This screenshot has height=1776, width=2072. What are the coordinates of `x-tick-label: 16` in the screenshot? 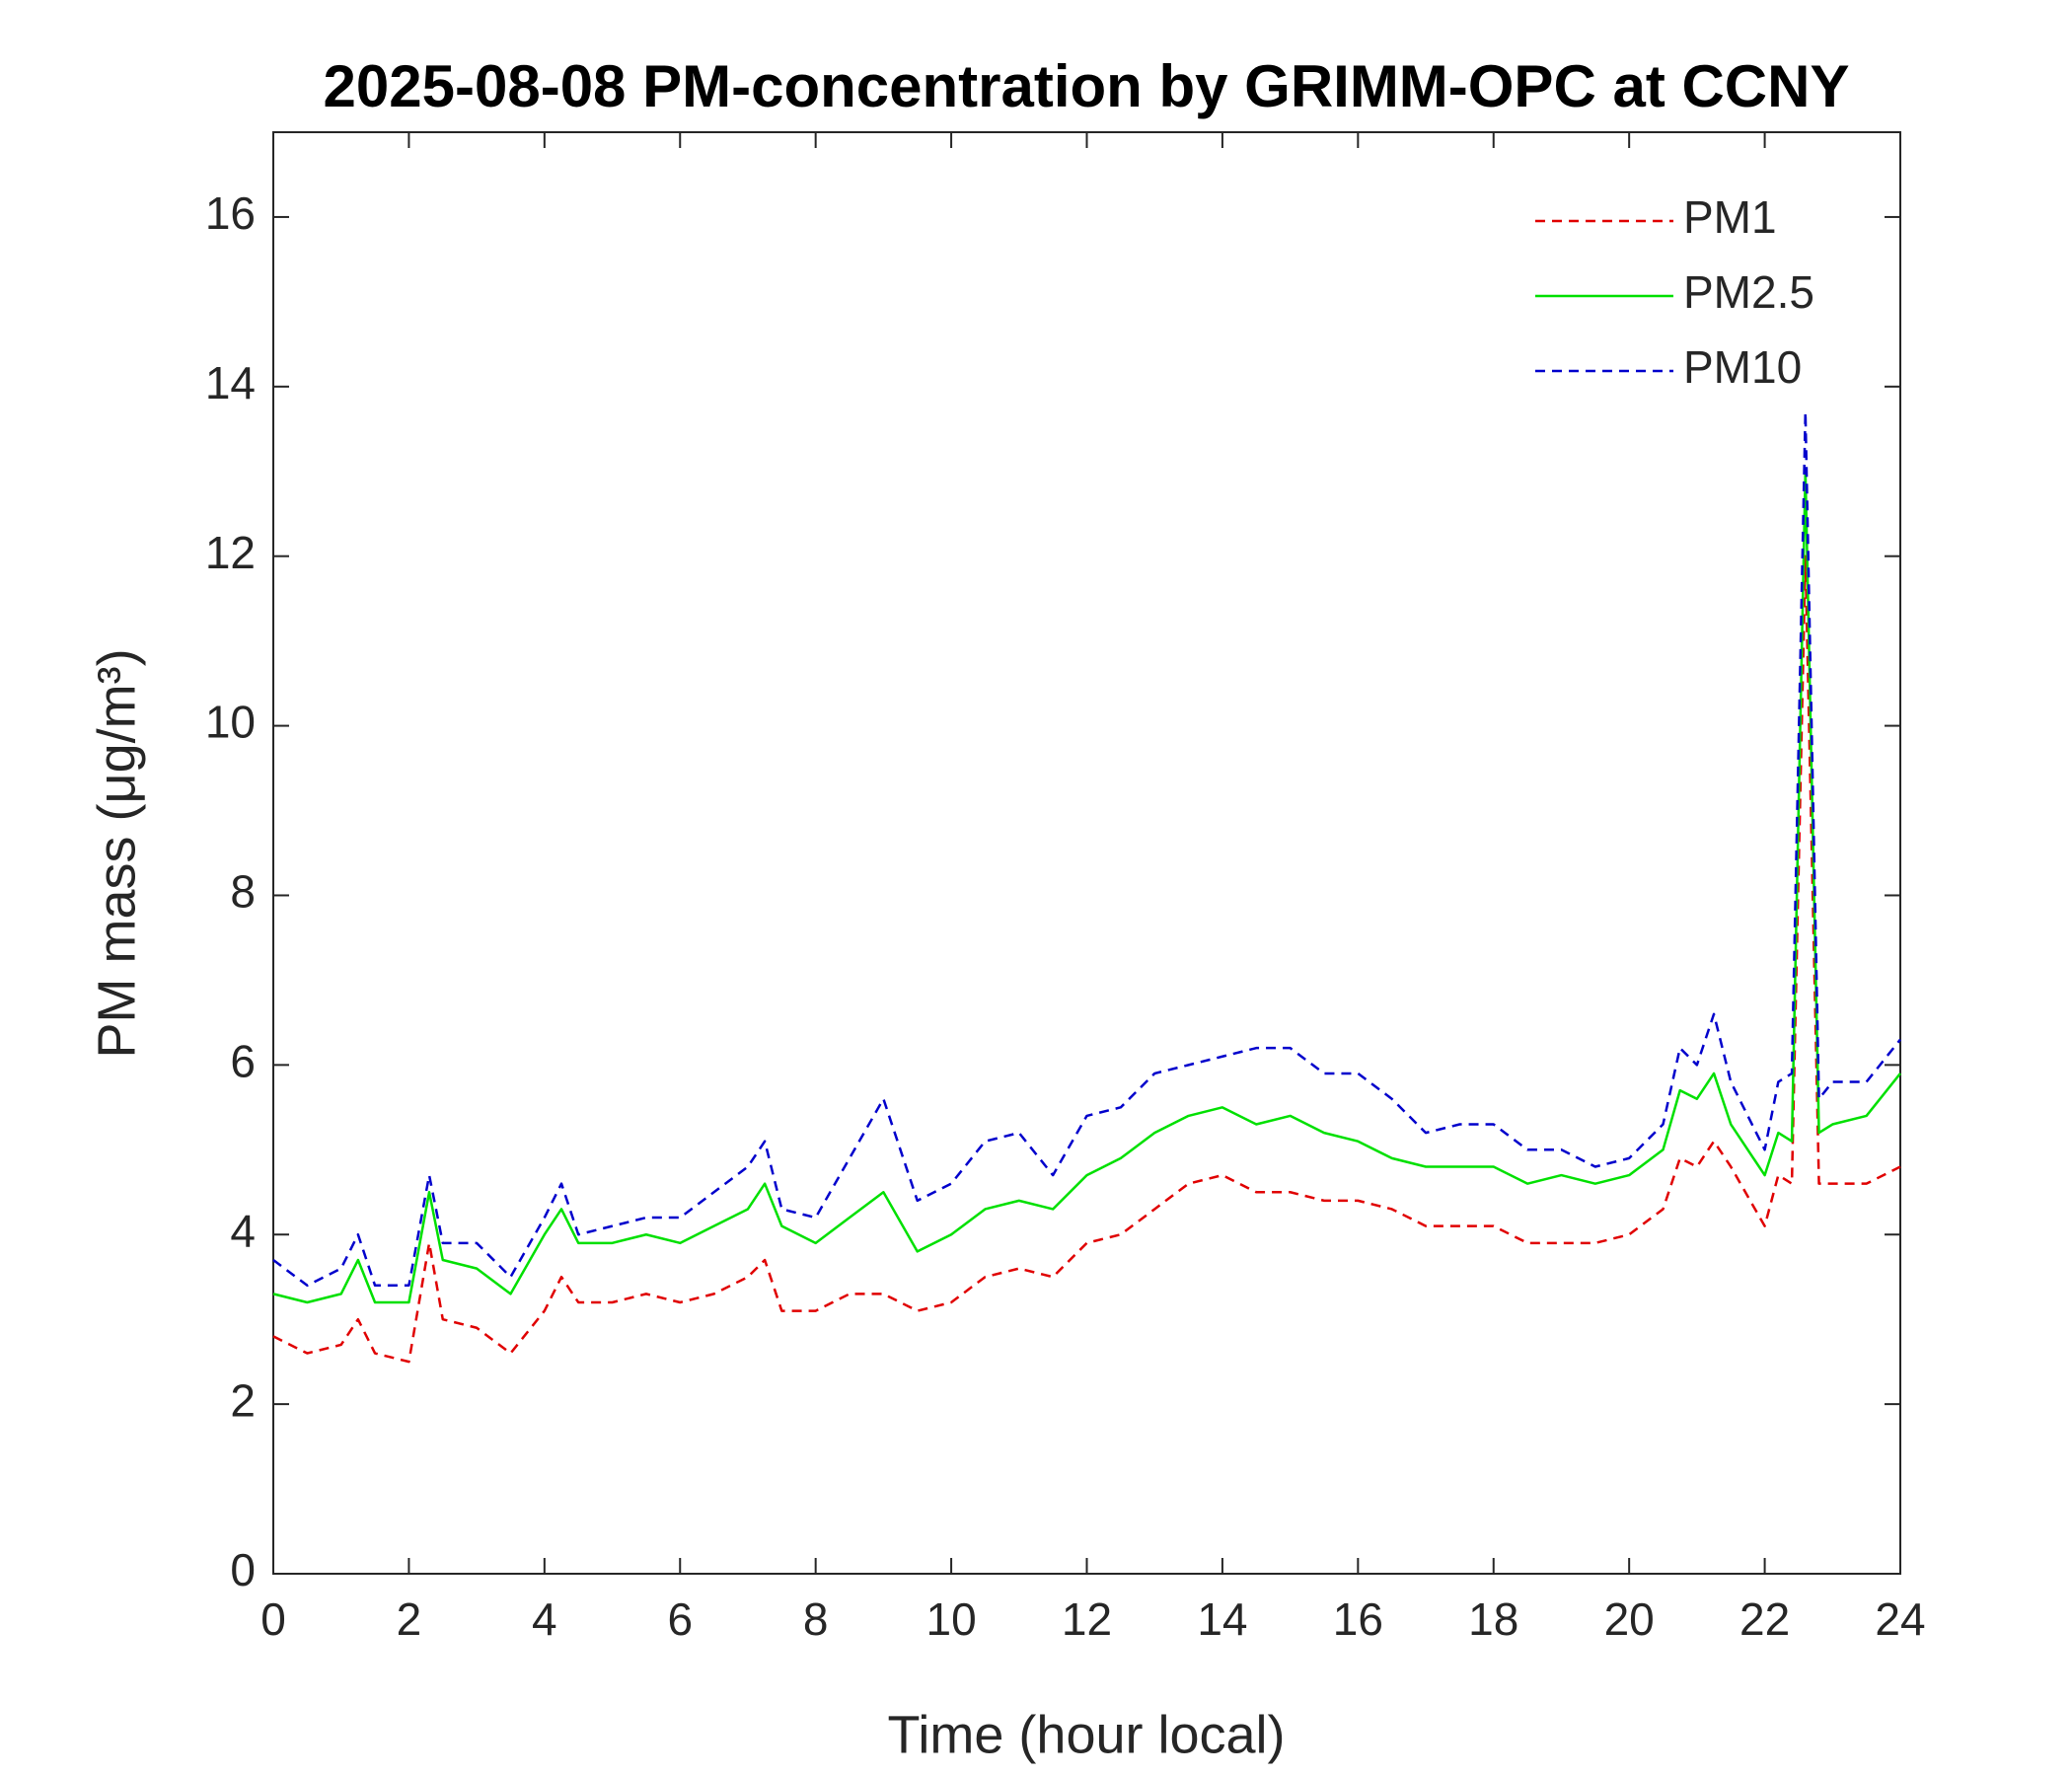 It's located at (1358, 1619).